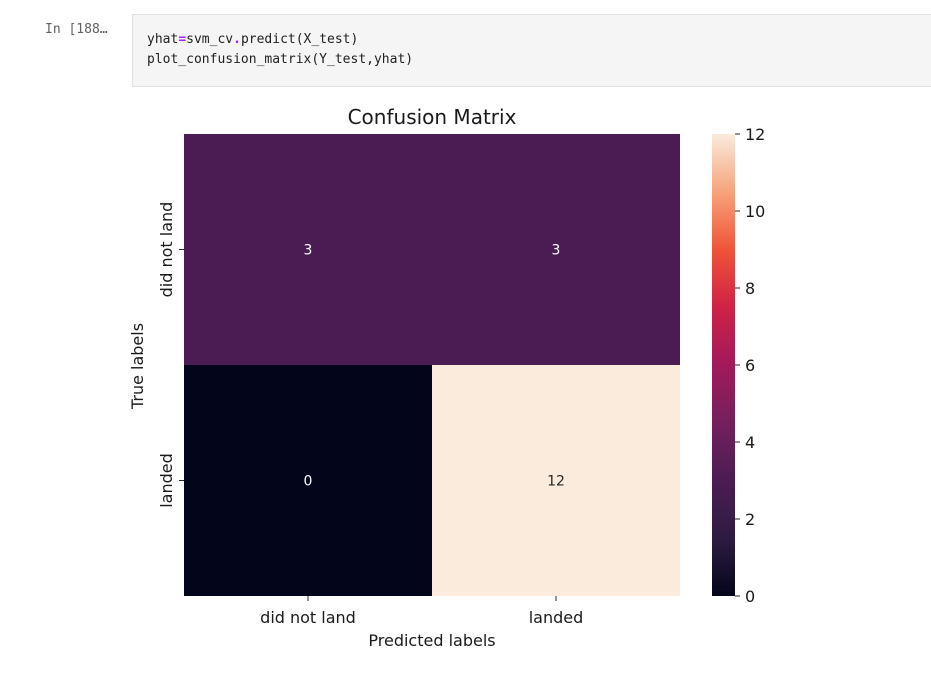 The height and width of the screenshot is (680, 931). I want to click on x-axis-label: Predicted labels, so click(431, 640).